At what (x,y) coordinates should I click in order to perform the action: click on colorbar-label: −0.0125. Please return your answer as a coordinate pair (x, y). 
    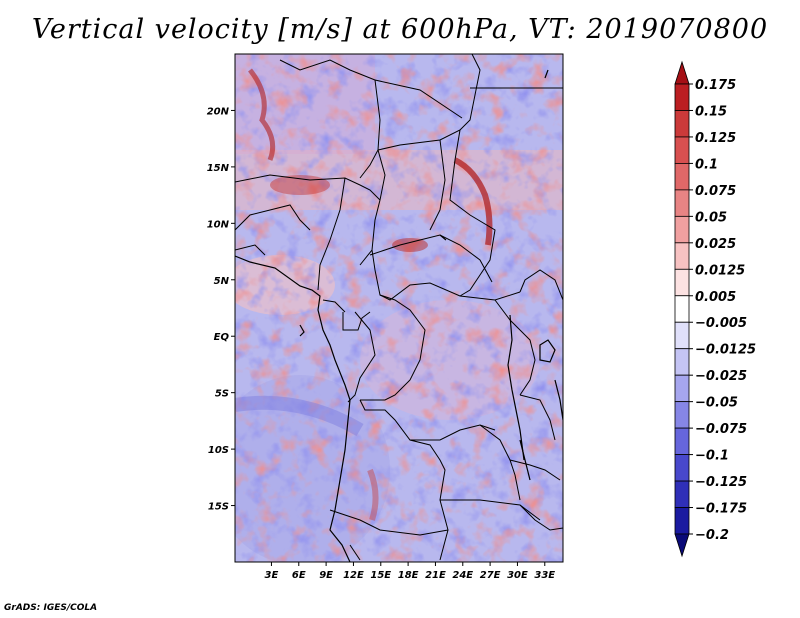
    Looking at the image, I should click on (725, 350).